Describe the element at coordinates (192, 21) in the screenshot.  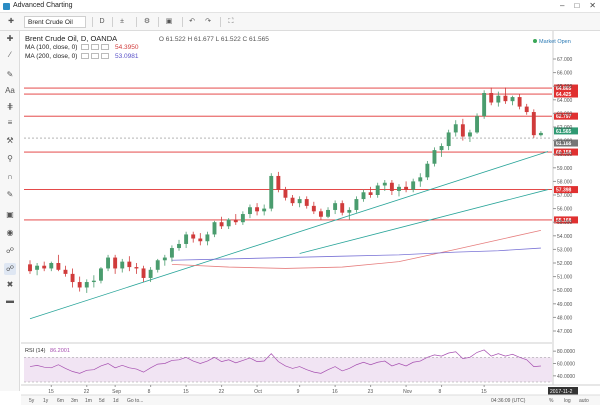
I see `undo-icon: ↶` at that location.